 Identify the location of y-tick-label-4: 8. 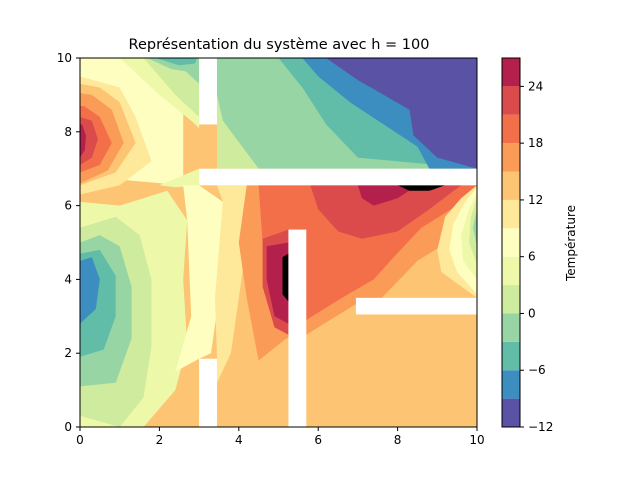
(68, 132).